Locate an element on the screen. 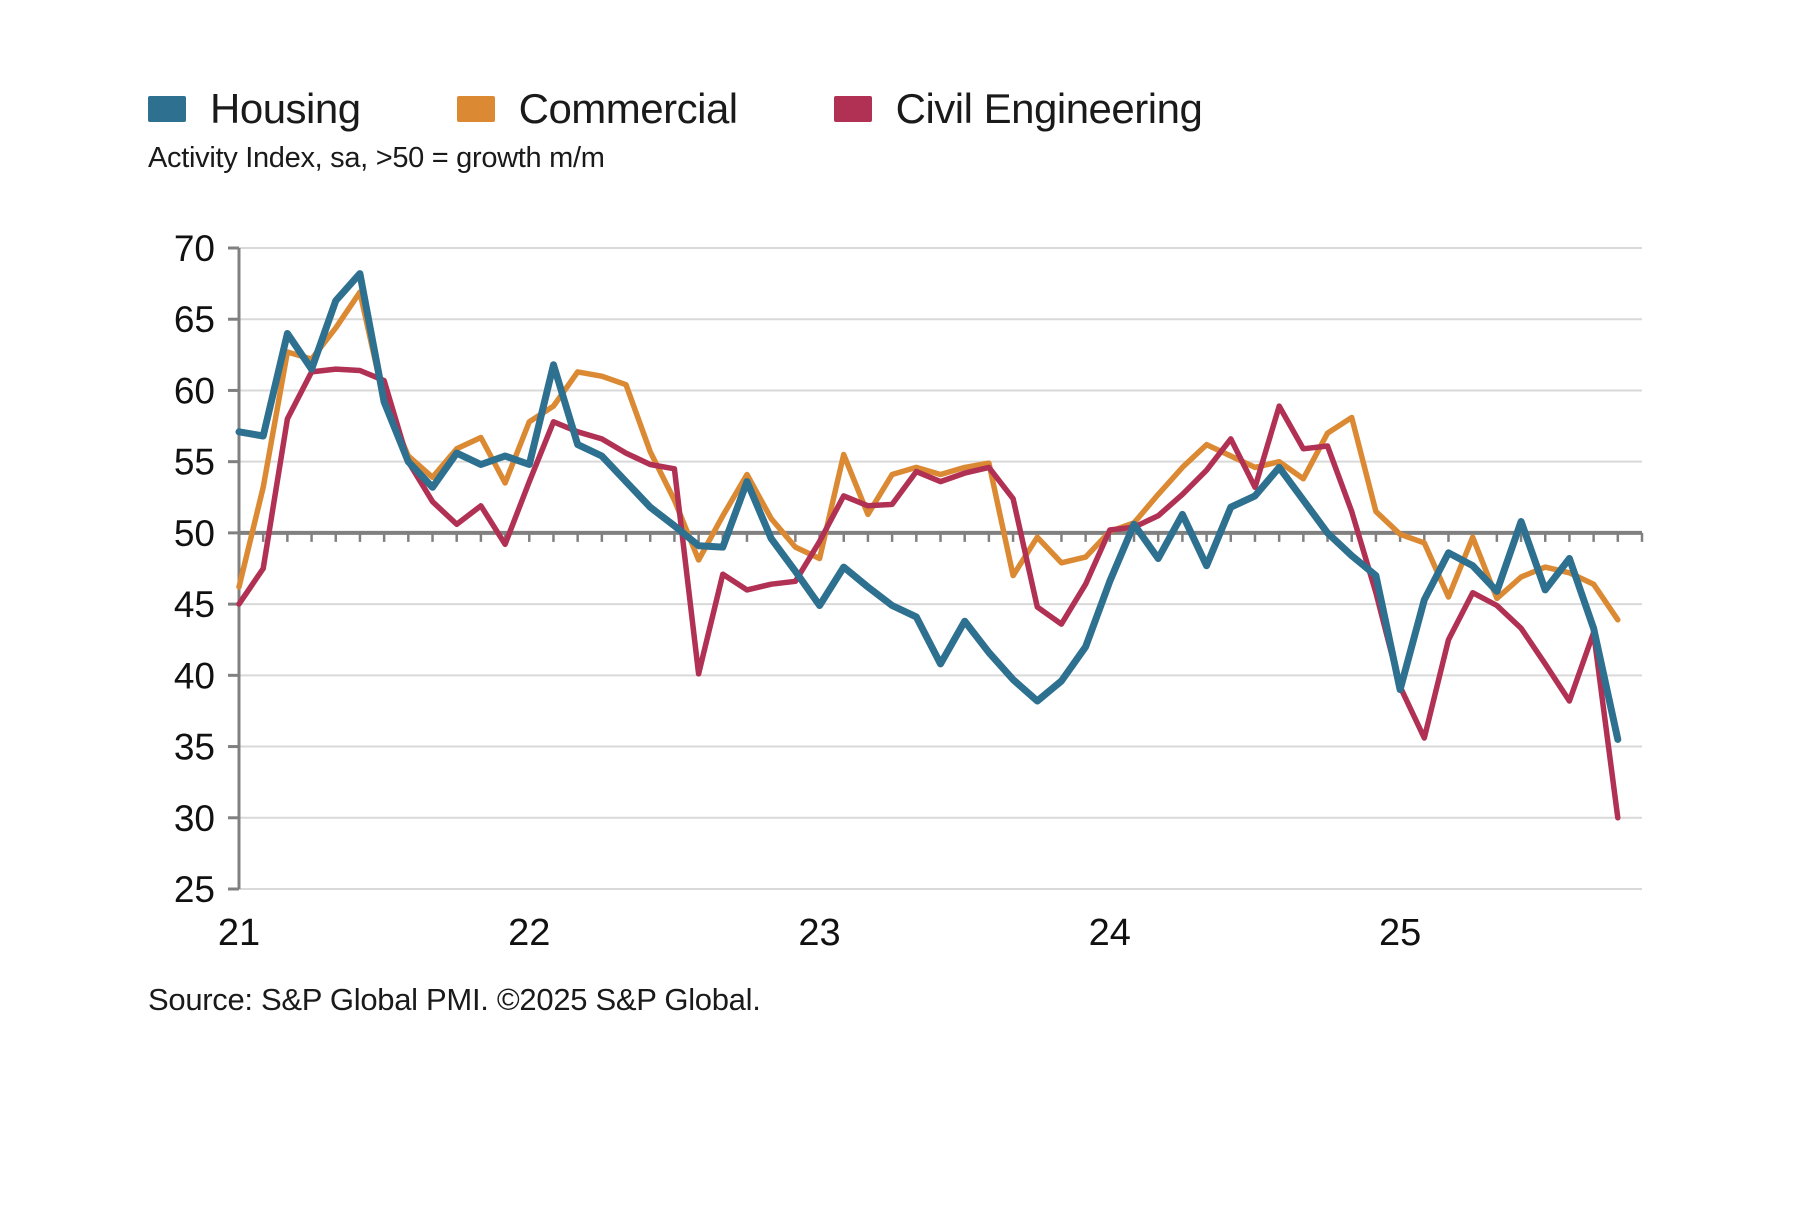 This screenshot has height=1226, width=1802. y-tick-label: 25 is located at coordinates (194, 889).